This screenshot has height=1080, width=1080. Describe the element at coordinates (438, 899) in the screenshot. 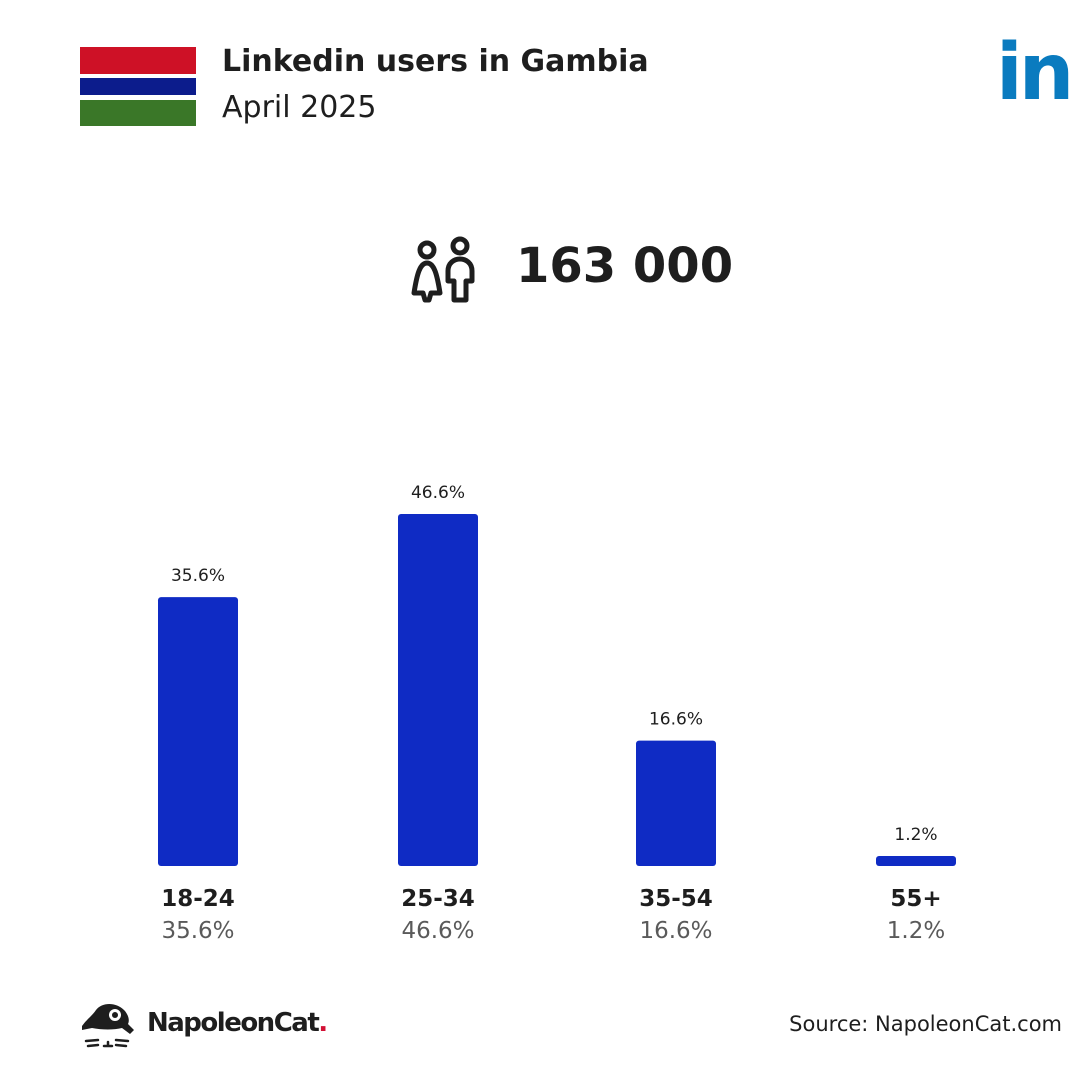

I see `category-label-25-34: 25-34` at that location.